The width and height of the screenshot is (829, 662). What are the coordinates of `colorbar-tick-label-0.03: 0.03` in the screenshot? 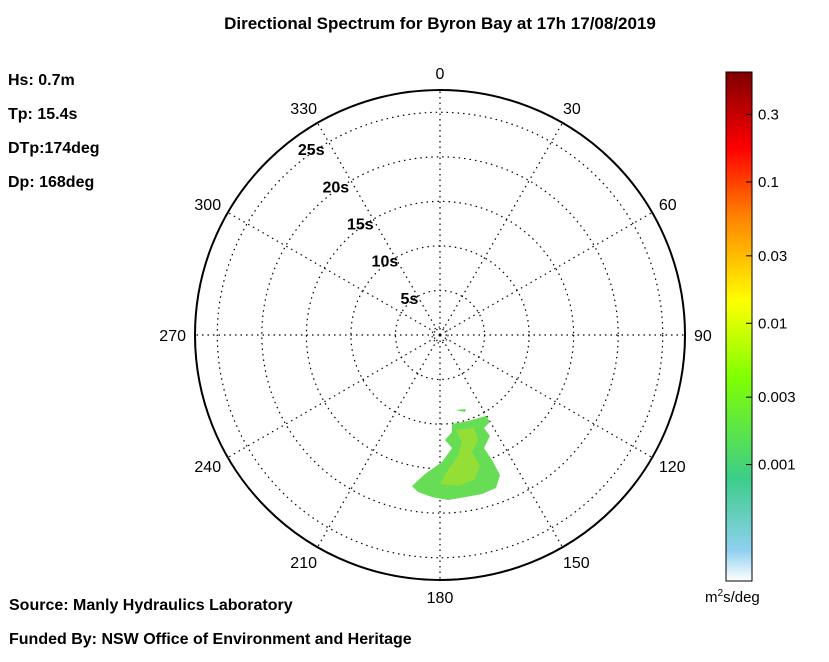 It's located at (772, 256).